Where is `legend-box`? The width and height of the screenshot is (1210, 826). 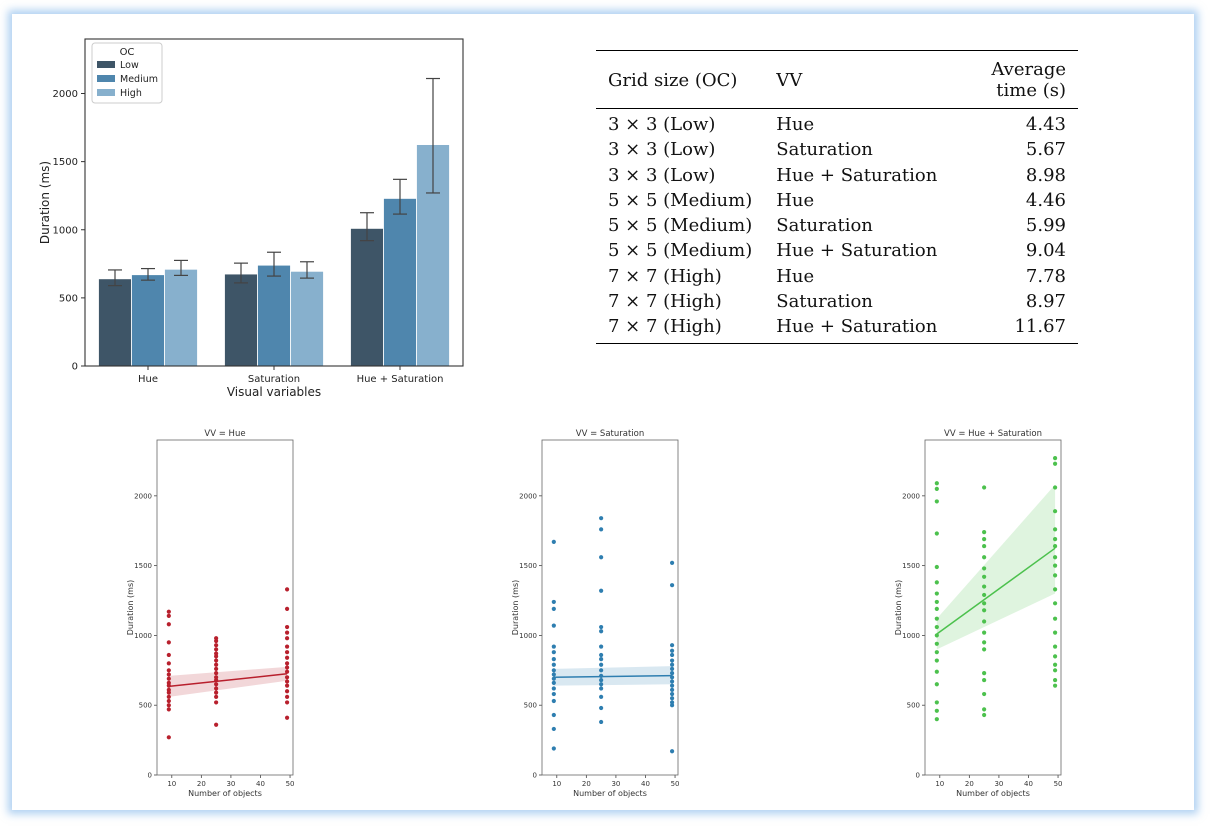
legend-box is located at coordinates (127, 73).